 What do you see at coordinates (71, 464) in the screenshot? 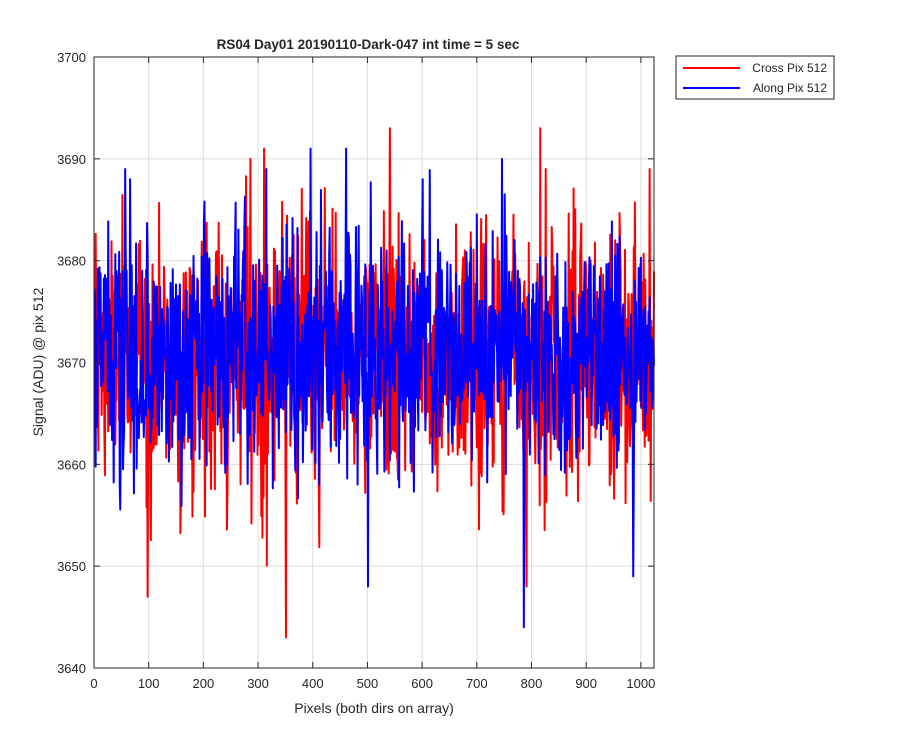
I see `y-tick-label: 3660` at bounding box center [71, 464].